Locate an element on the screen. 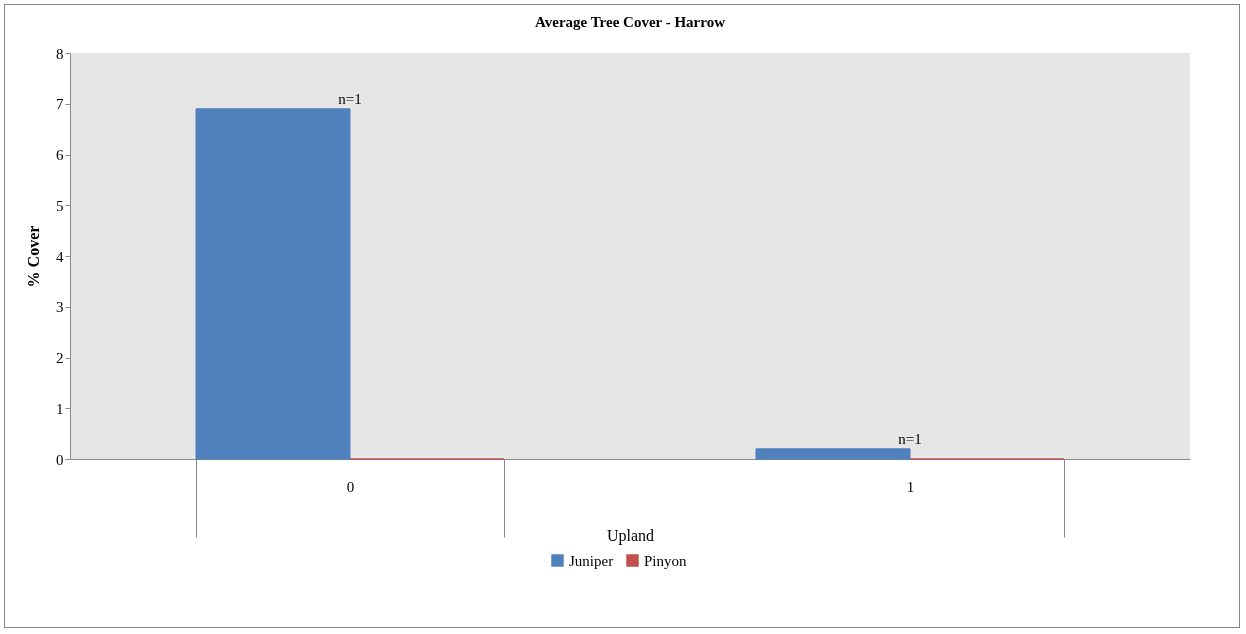 The image size is (1246, 634). y-tick-label: 5 is located at coordinates (60, 205).